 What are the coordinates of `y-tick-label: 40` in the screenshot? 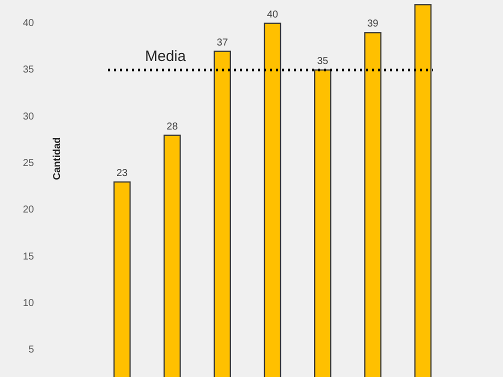 It's located at (28, 23).